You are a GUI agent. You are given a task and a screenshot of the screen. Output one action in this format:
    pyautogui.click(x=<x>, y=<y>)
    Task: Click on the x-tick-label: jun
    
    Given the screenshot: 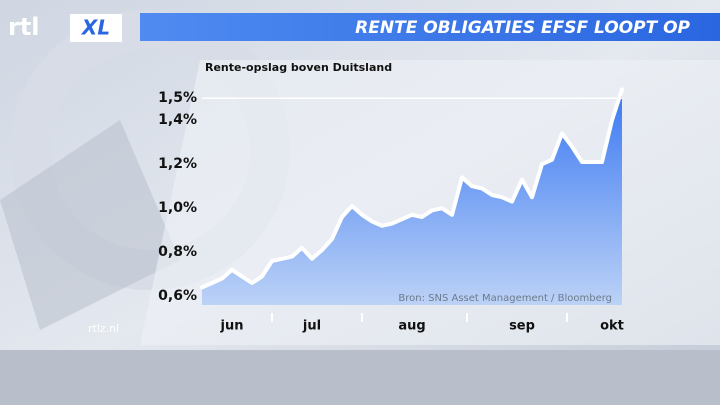 What is the action you would take?
    pyautogui.click(x=232, y=326)
    